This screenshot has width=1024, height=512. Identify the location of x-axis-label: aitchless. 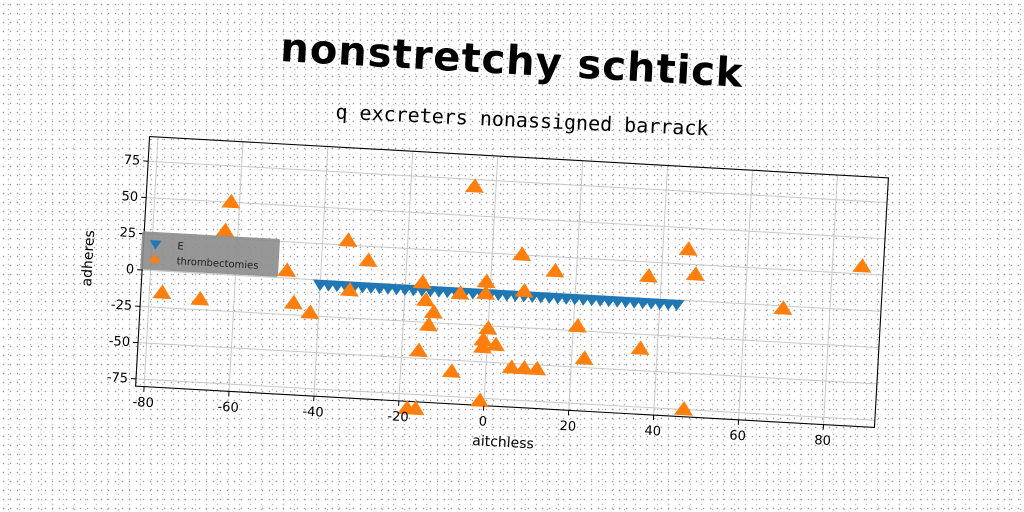
(503, 442).